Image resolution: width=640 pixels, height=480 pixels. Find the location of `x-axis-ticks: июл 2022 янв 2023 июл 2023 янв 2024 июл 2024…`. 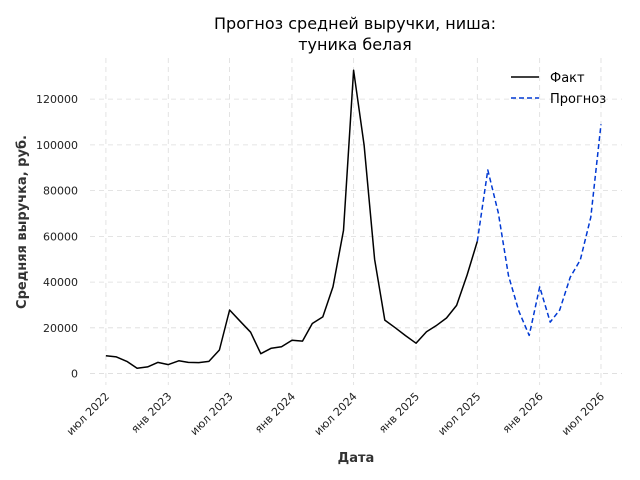

x-axis-ticks: июл 2022 янв 2023 июл 2023 янв 2024 июл 2024… is located at coordinates (335, 414).